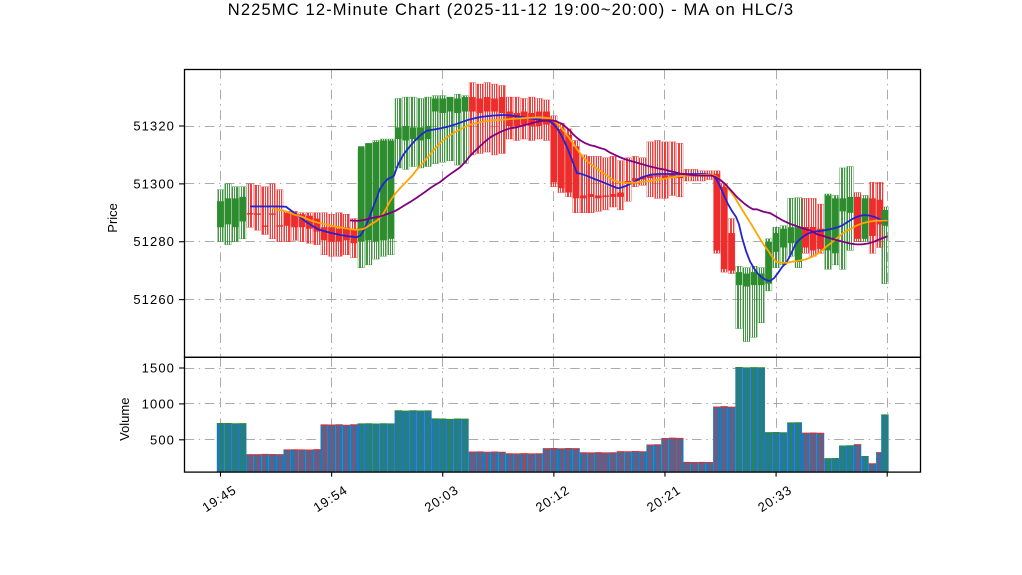 This screenshot has width=1022, height=575. Describe the element at coordinates (158, 368) in the screenshot. I see `svg-text: 1500` at that location.